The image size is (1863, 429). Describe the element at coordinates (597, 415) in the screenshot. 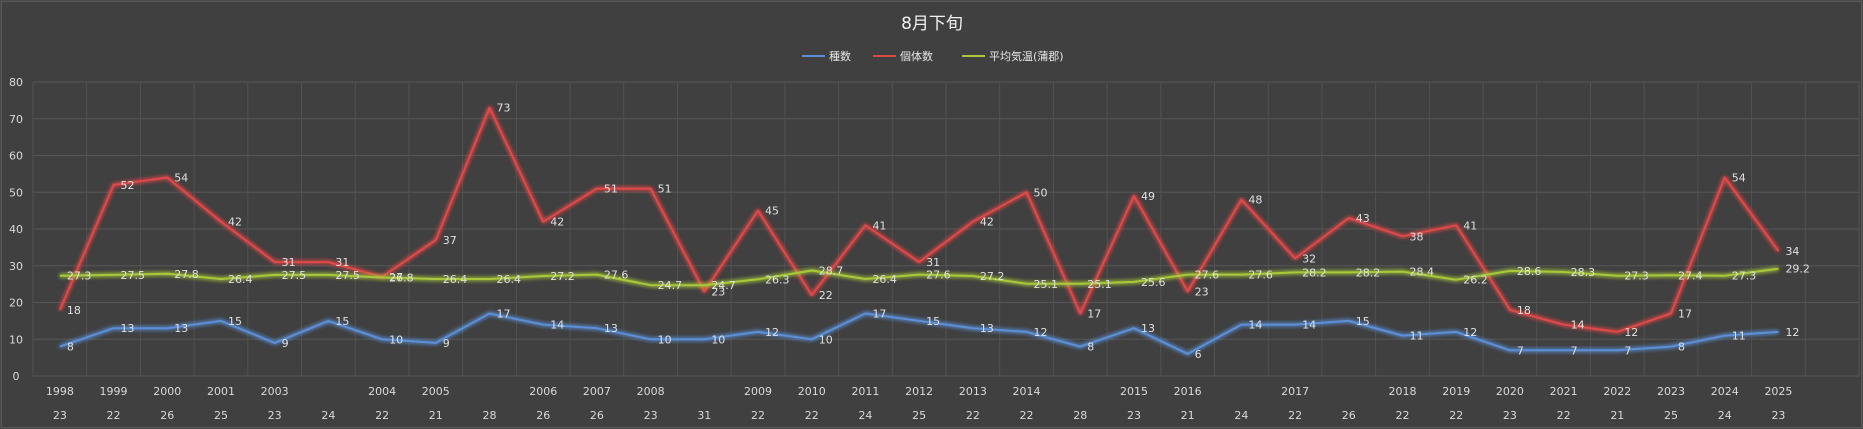

I see `x-tick-day: 26` at that location.